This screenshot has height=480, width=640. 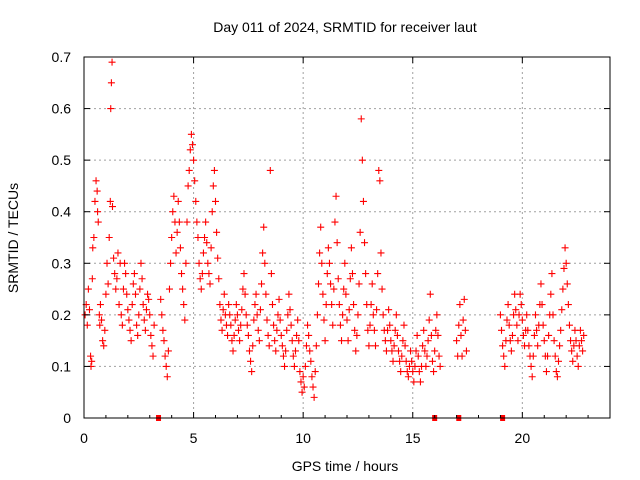 I want to click on y-tick-label: 0.6, so click(x=62, y=109).